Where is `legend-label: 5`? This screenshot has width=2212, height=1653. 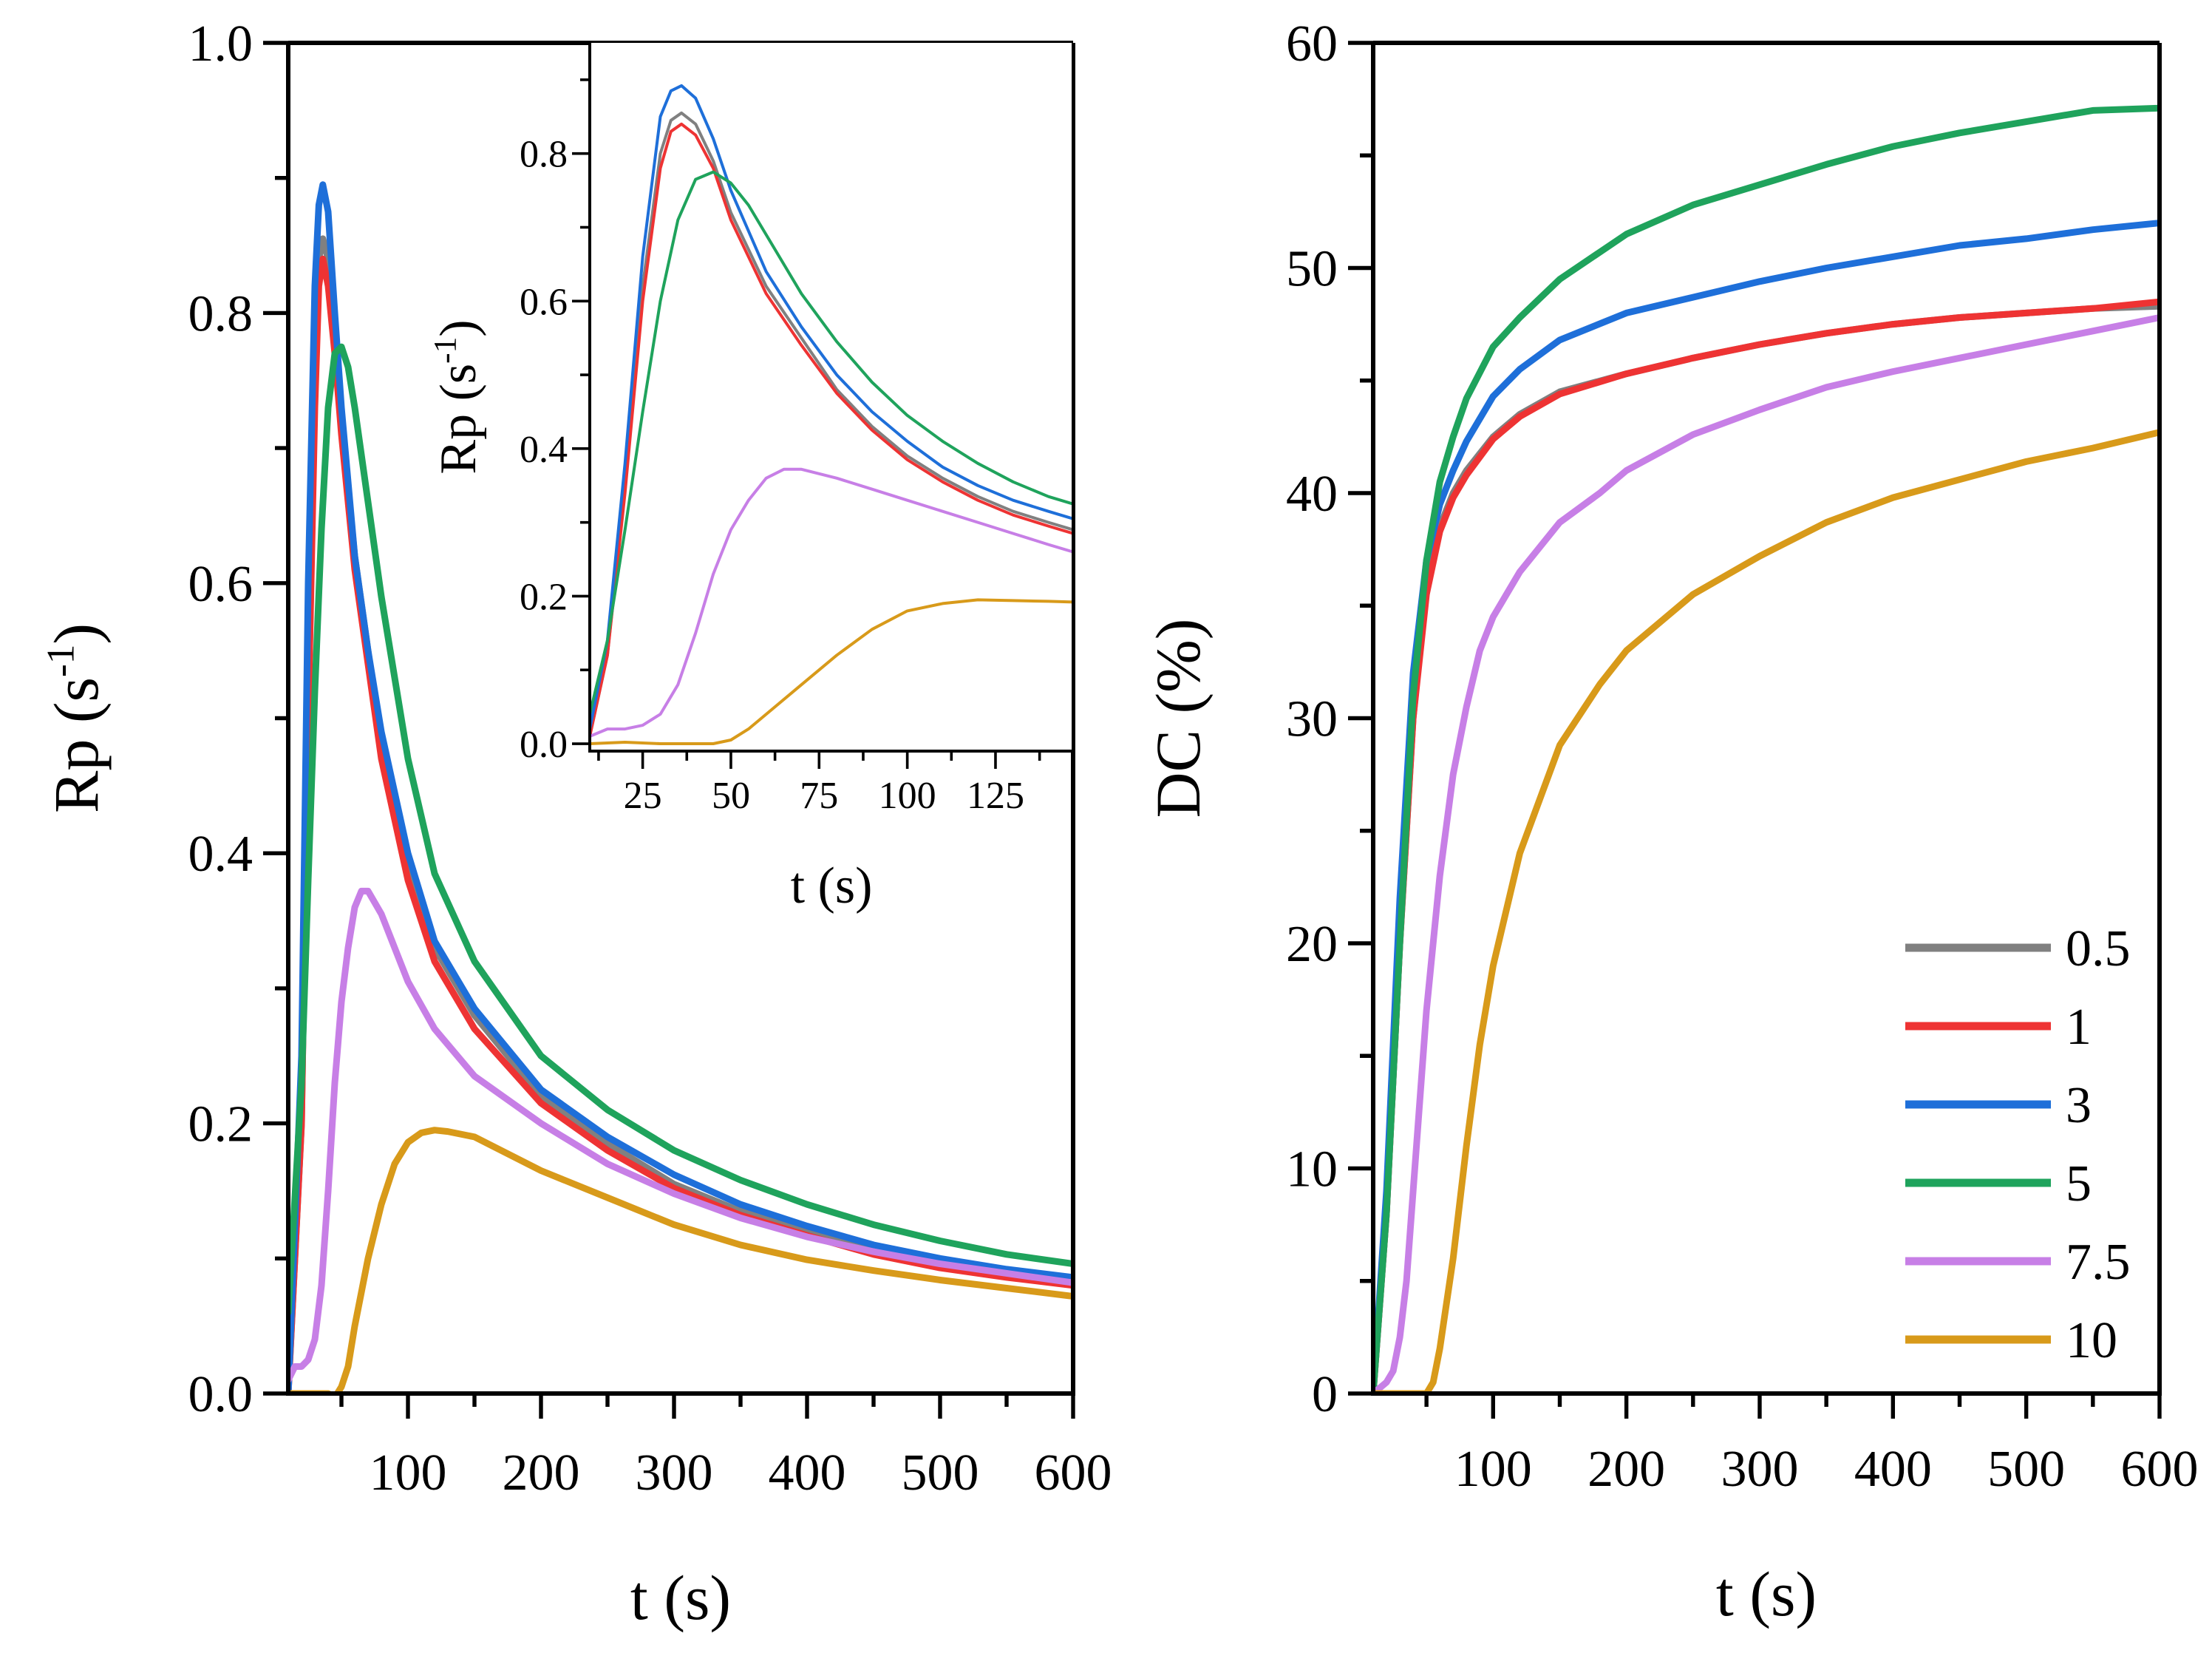
legend-label: 5 is located at coordinates (2079, 1183).